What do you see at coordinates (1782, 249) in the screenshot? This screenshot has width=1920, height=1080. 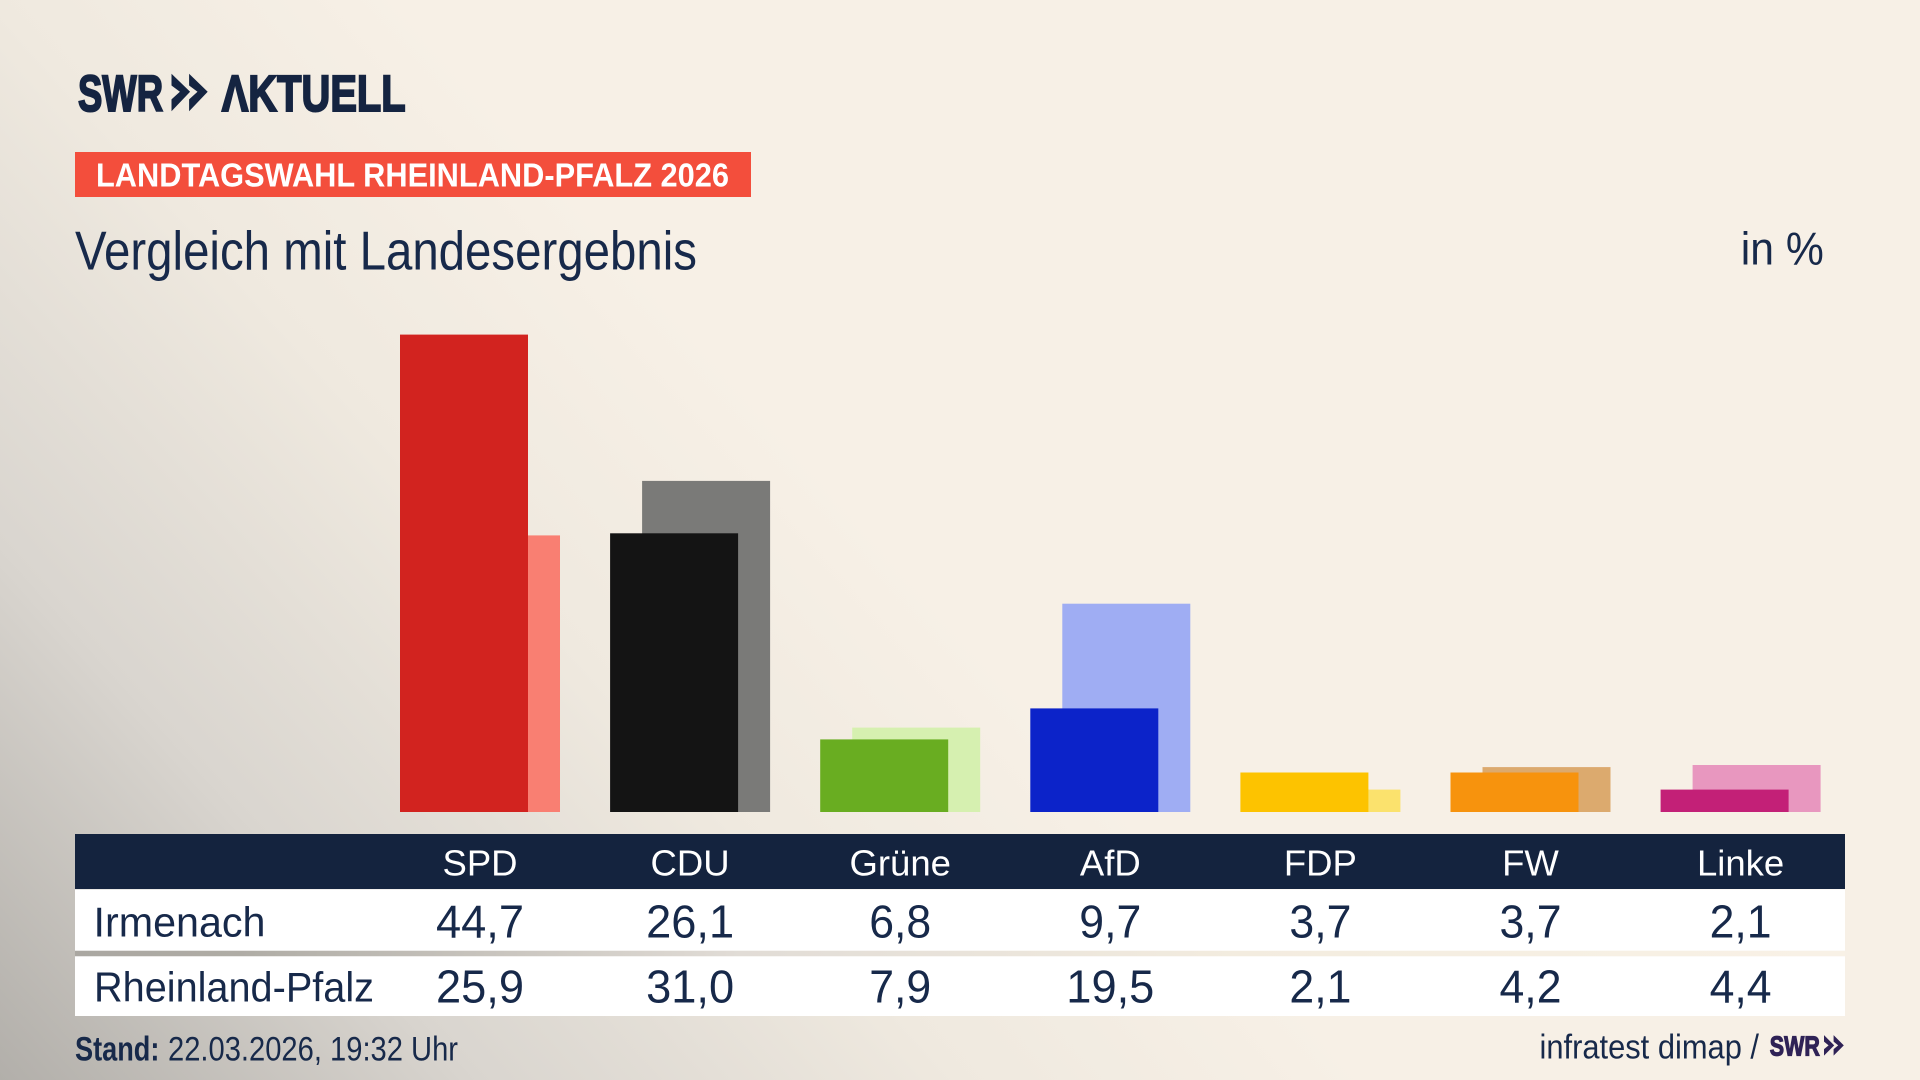 I see `svg-text: in %` at bounding box center [1782, 249].